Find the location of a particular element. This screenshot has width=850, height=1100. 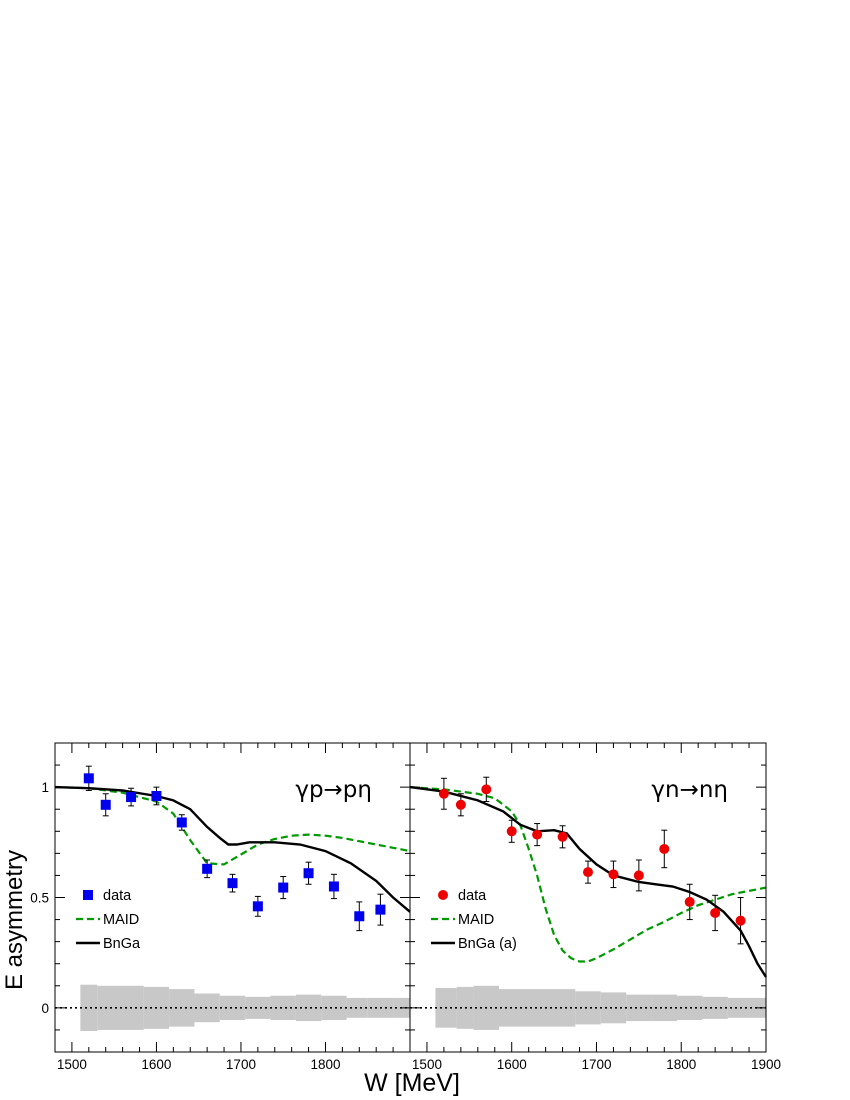

legend-label-bnga: BnGa (a) is located at coordinates (487, 944).